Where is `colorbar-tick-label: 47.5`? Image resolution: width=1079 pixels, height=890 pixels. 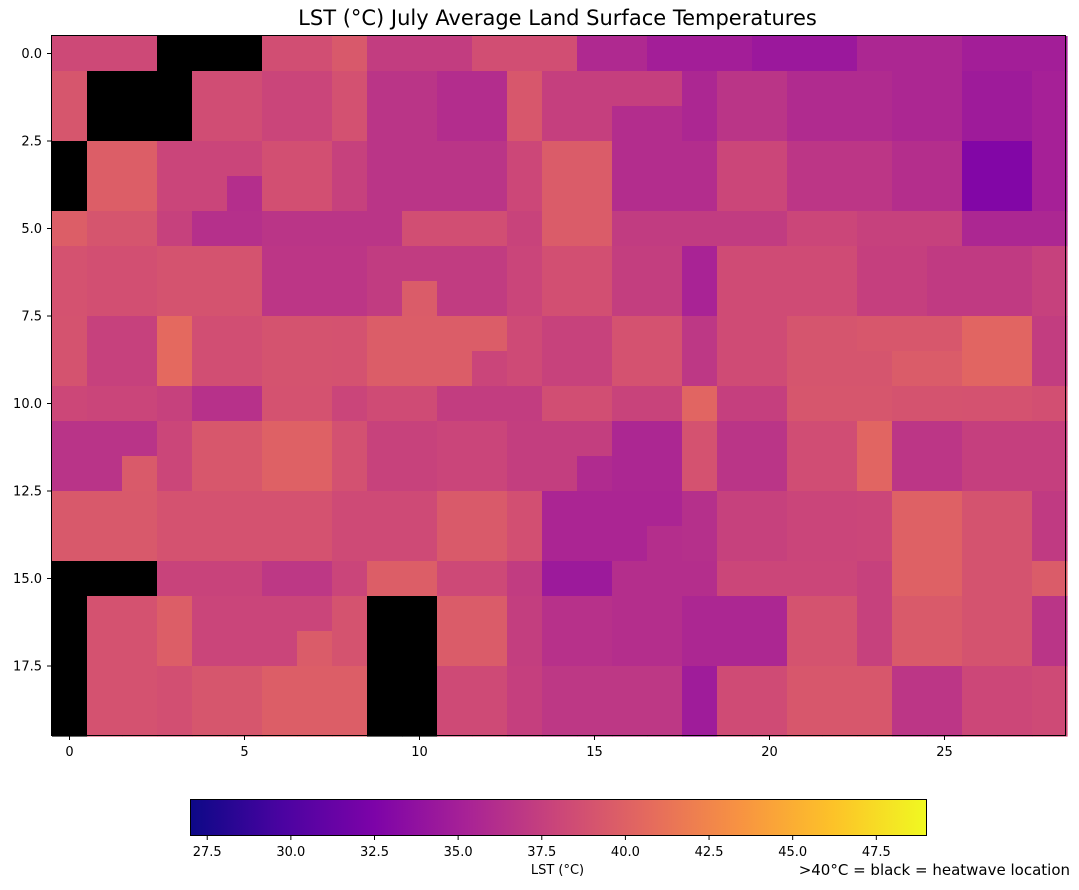 colorbar-tick-label: 47.5 is located at coordinates (876, 852).